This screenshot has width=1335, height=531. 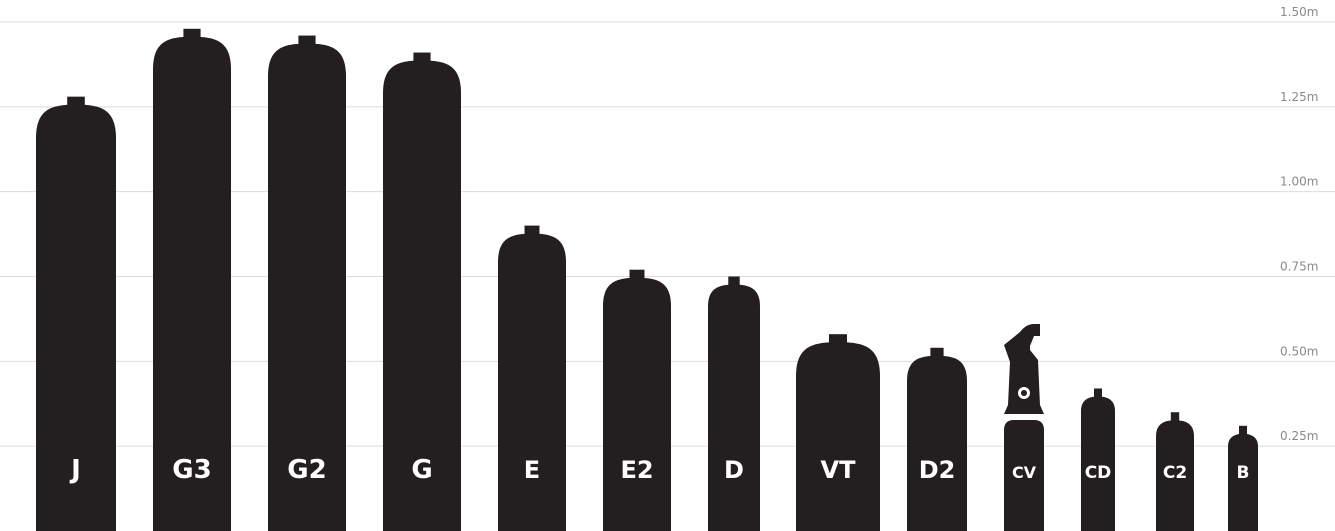 I want to click on y-tick-label: 1.00m, so click(x=1299, y=182).